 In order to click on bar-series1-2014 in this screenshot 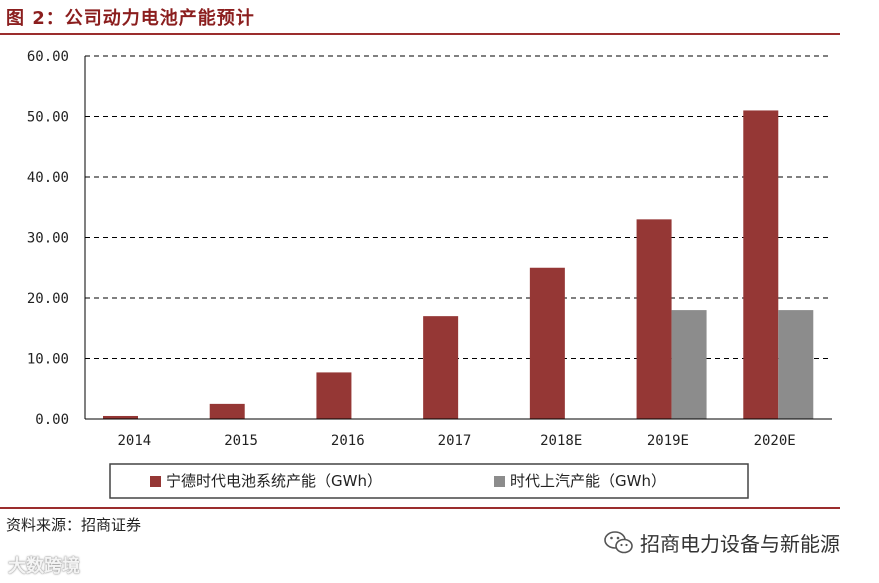, I will do `click(120, 417)`.